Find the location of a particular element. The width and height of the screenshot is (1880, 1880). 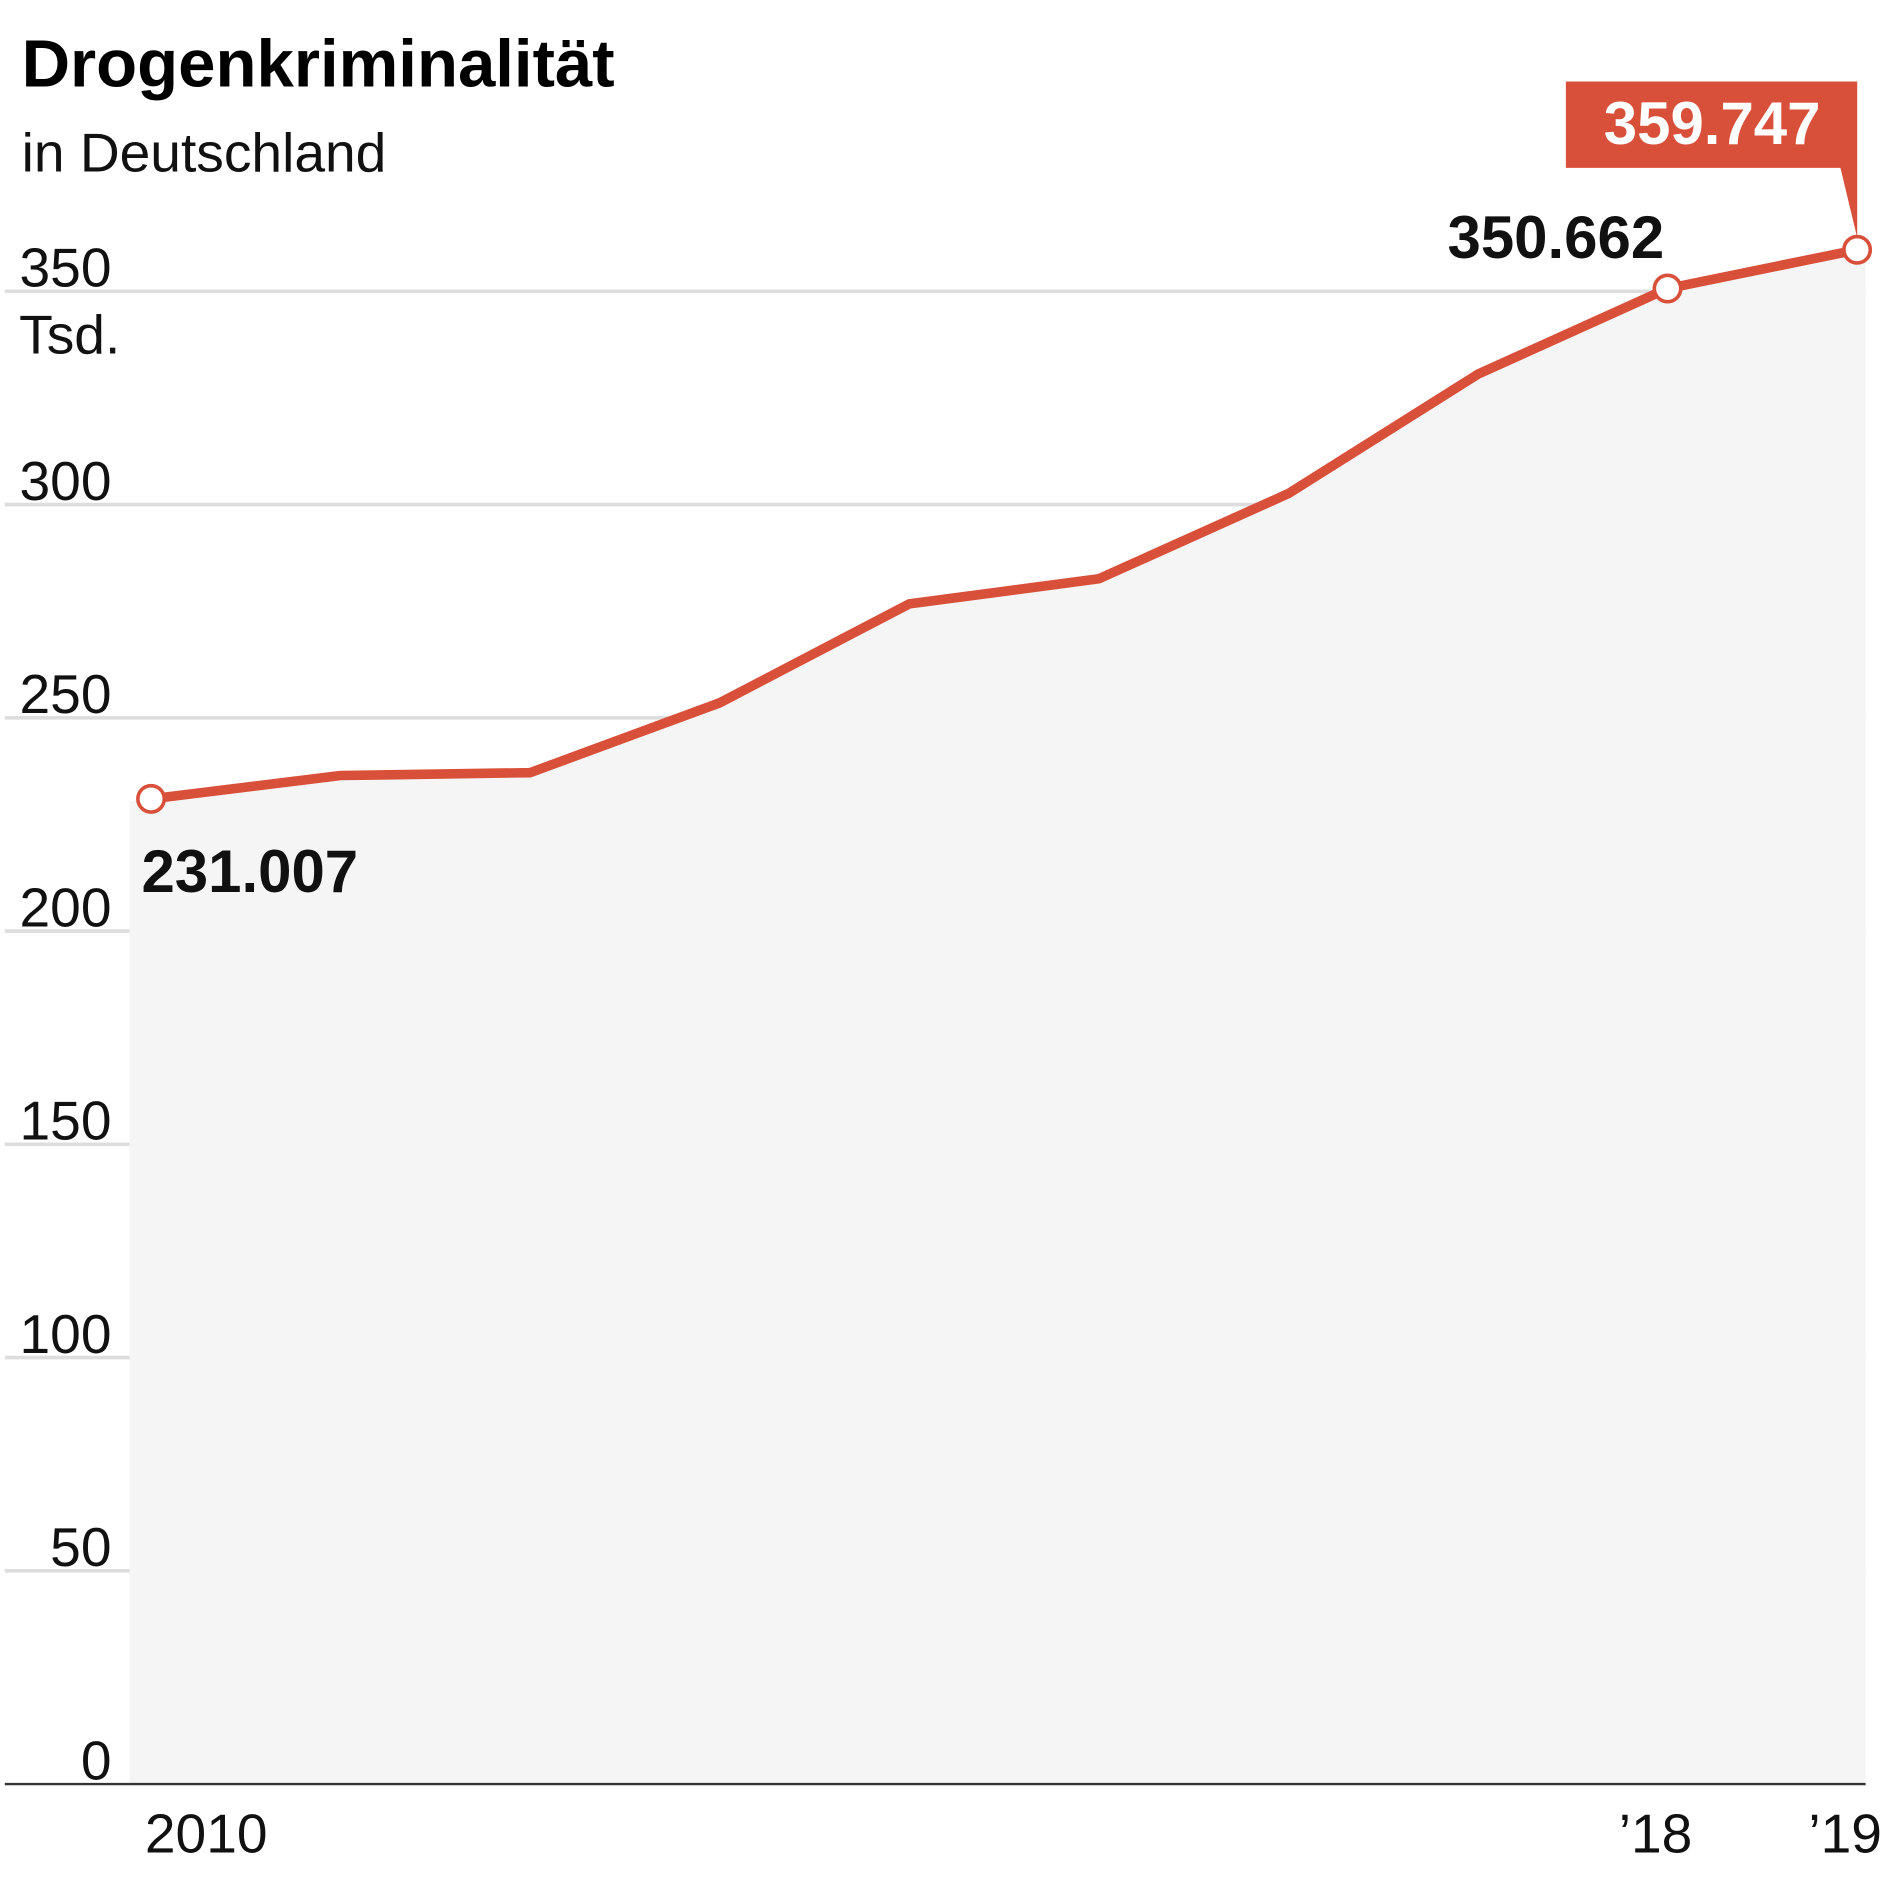

x-tick-label: 2010 is located at coordinates (206, 1833).